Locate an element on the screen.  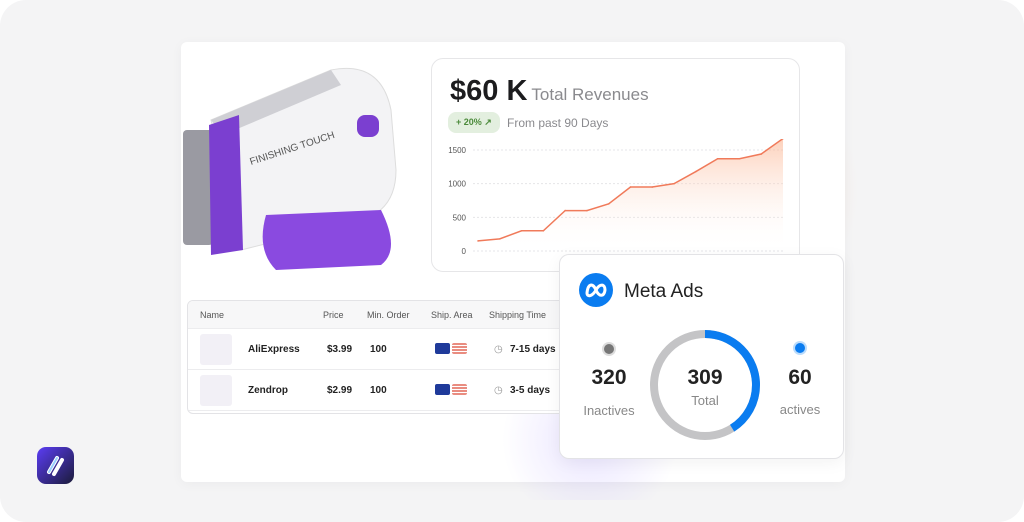
active-donut is located at coordinates (705, 385).